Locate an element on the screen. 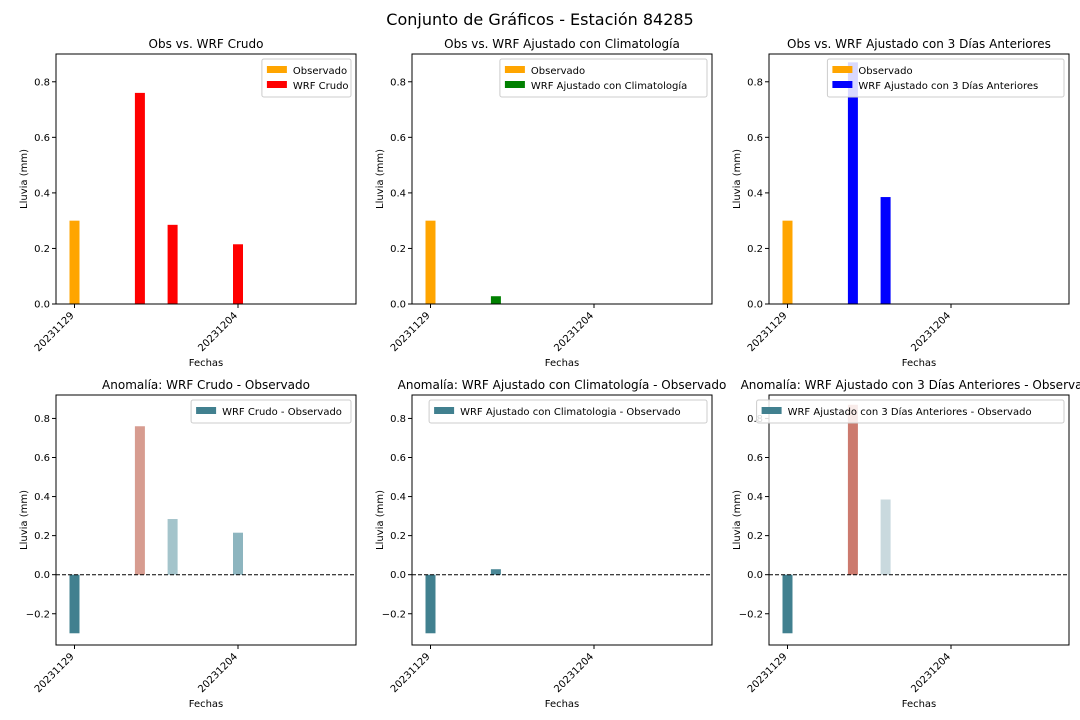 This screenshot has height=720, width=1080. legend: Observado WRF Crudo is located at coordinates (306, 78).